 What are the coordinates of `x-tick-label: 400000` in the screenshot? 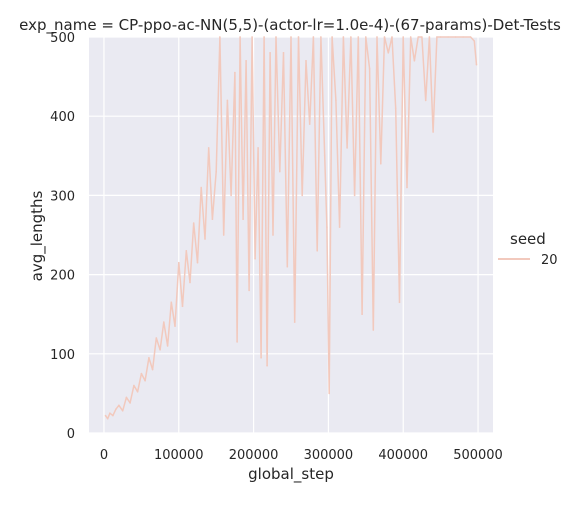 It's located at (403, 455).